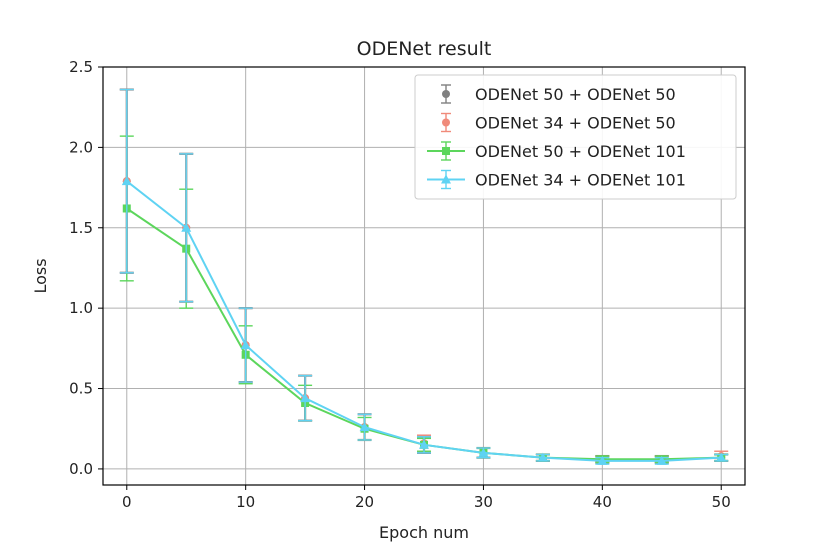 This screenshot has width=830, height=554. What do you see at coordinates (81, 147) in the screenshot?
I see `y-tick-label: 2.0` at bounding box center [81, 147].